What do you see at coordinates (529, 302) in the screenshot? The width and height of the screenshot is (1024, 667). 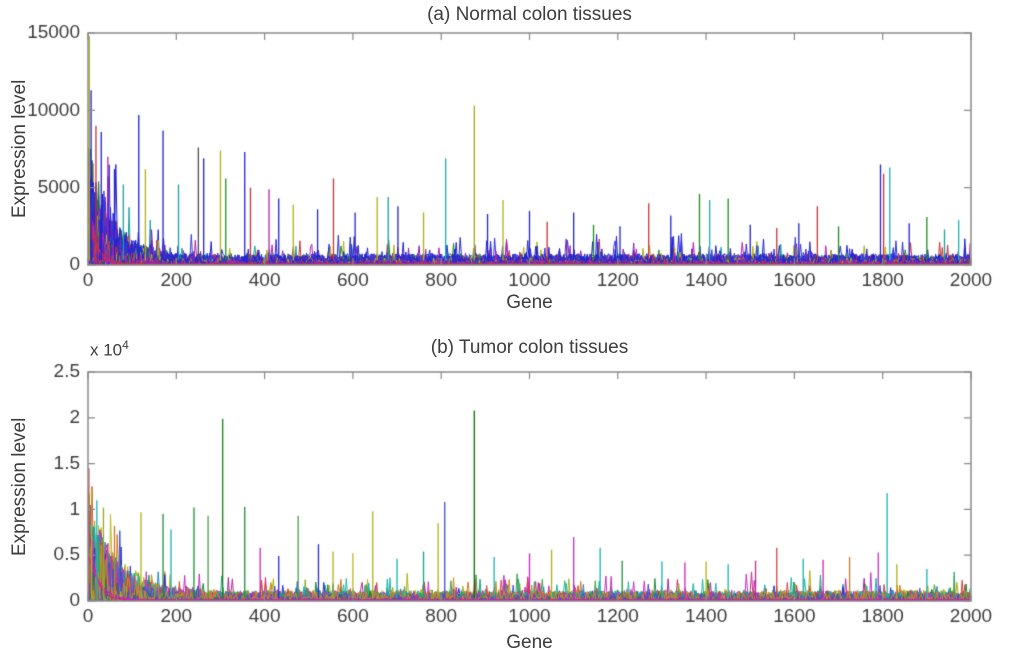 I see `chart-a-x-axis-label: Gene` at bounding box center [529, 302].